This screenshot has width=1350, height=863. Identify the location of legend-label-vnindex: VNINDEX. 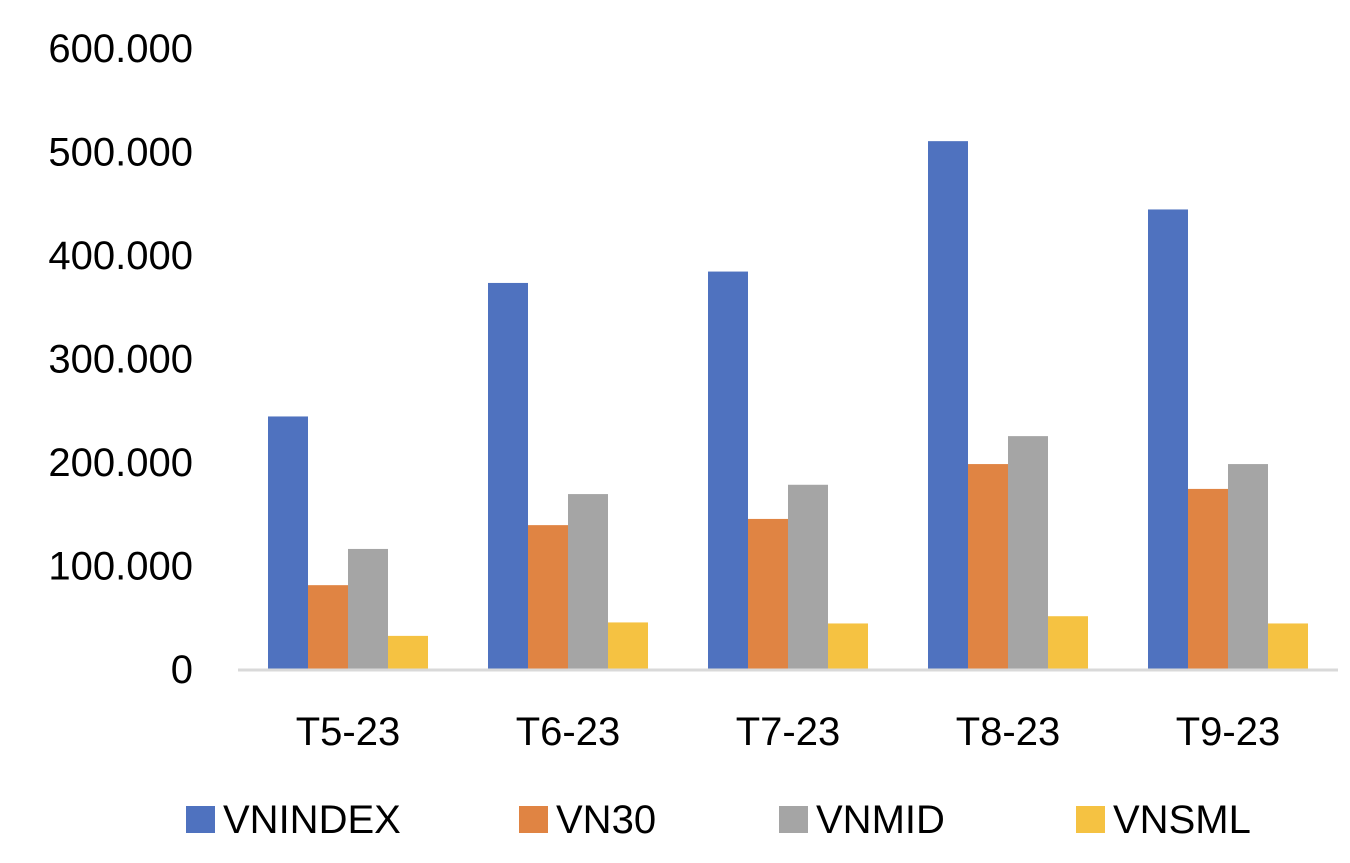
(312, 820).